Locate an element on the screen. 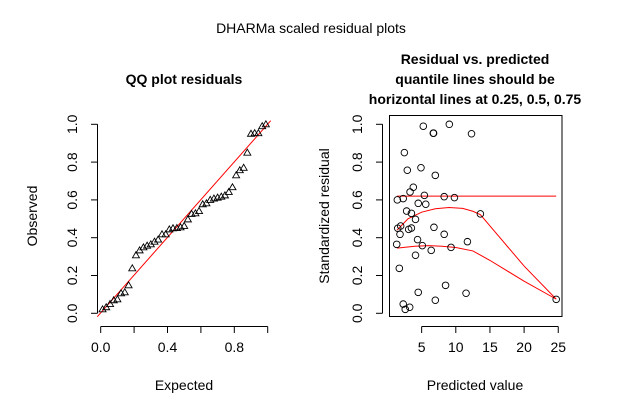 The image size is (622, 420). rp-x-tick-label: 20 is located at coordinates (524, 347).